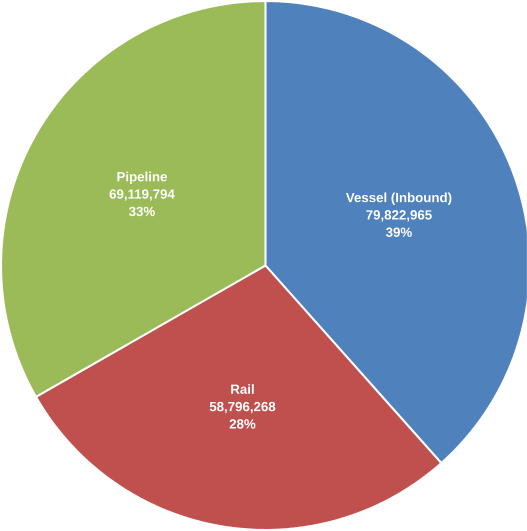  What do you see at coordinates (399, 216) in the screenshot?
I see `data-label: 79,822,965` at bounding box center [399, 216].